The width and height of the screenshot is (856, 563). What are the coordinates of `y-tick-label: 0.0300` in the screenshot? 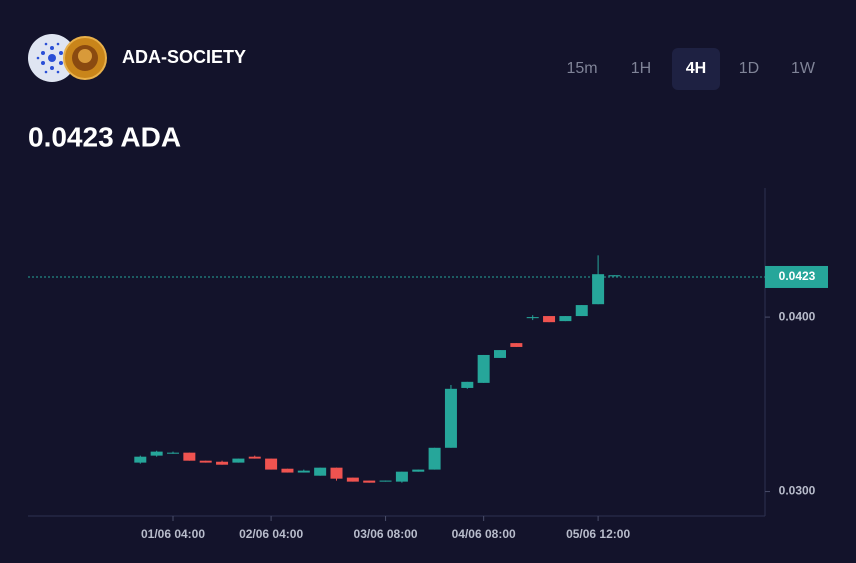 It's located at (797, 491).